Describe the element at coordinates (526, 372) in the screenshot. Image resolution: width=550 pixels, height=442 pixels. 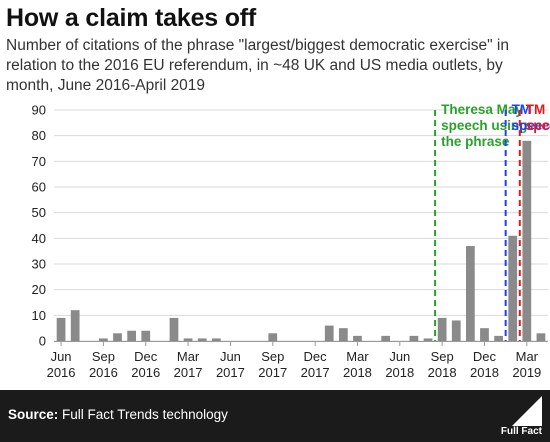
I see `x-tick-year: 2019` at that location.